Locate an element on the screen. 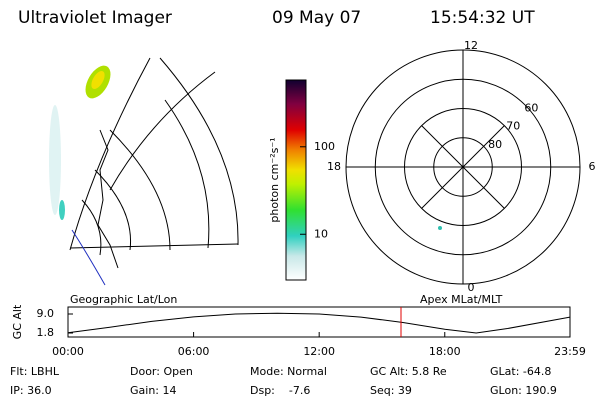 Image resolution: width=600 pixels, height=400 pixels. altitude-line is located at coordinates (319, 323).